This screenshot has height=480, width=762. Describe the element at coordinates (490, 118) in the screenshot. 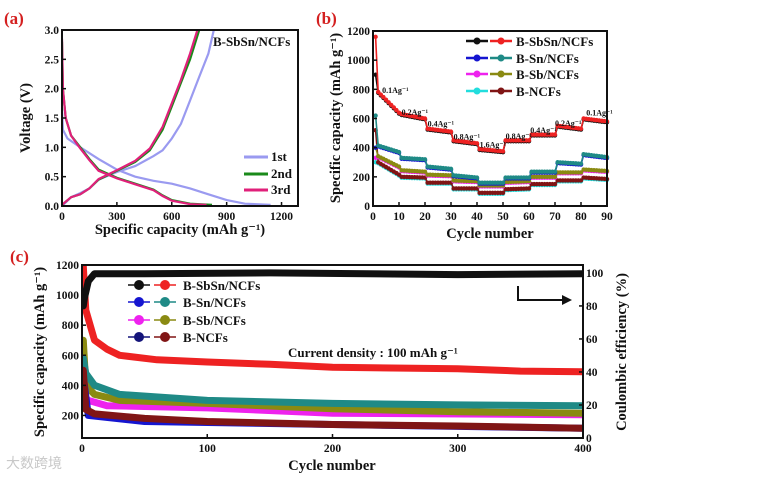

I see `plot-frame-b` at that location.